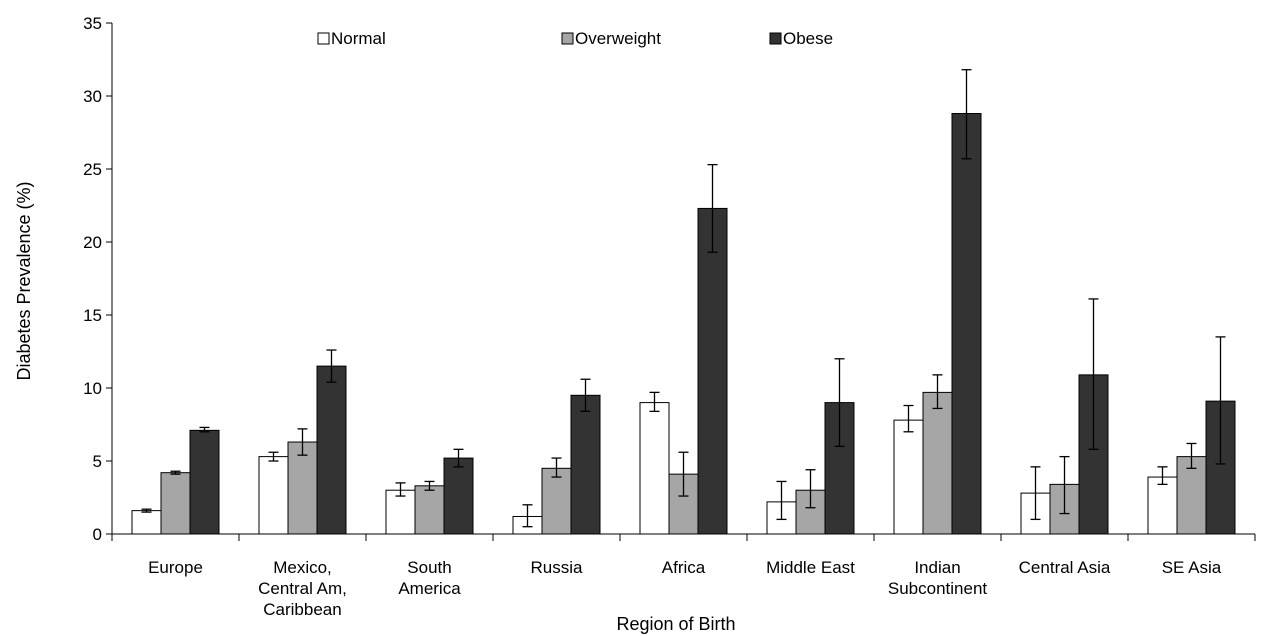  Describe the element at coordinates (302, 588) in the screenshot. I see `x-category-label: Central Am,` at that location.